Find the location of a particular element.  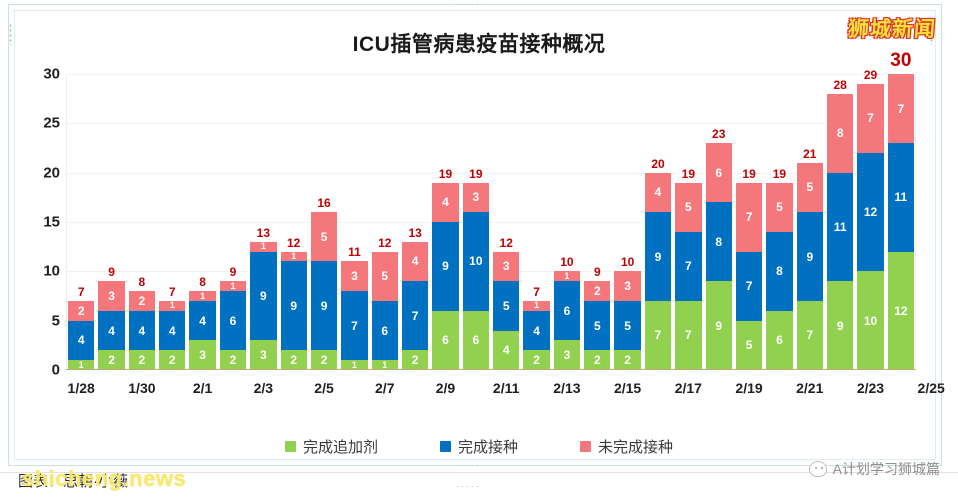

bar-total-label: 8 is located at coordinates (142, 282).